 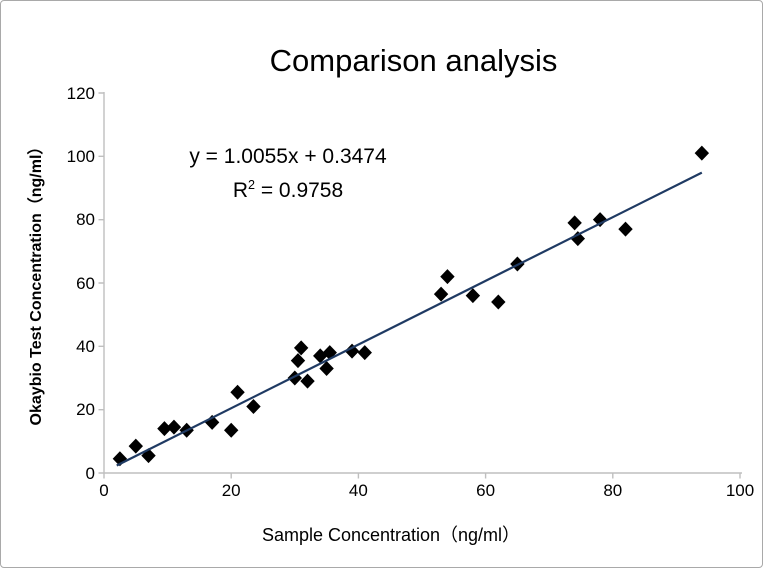 What do you see at coordinates (80, 156) in the screenshot?
I see `y-tick-label: 100` at bounding box center [80, 156].